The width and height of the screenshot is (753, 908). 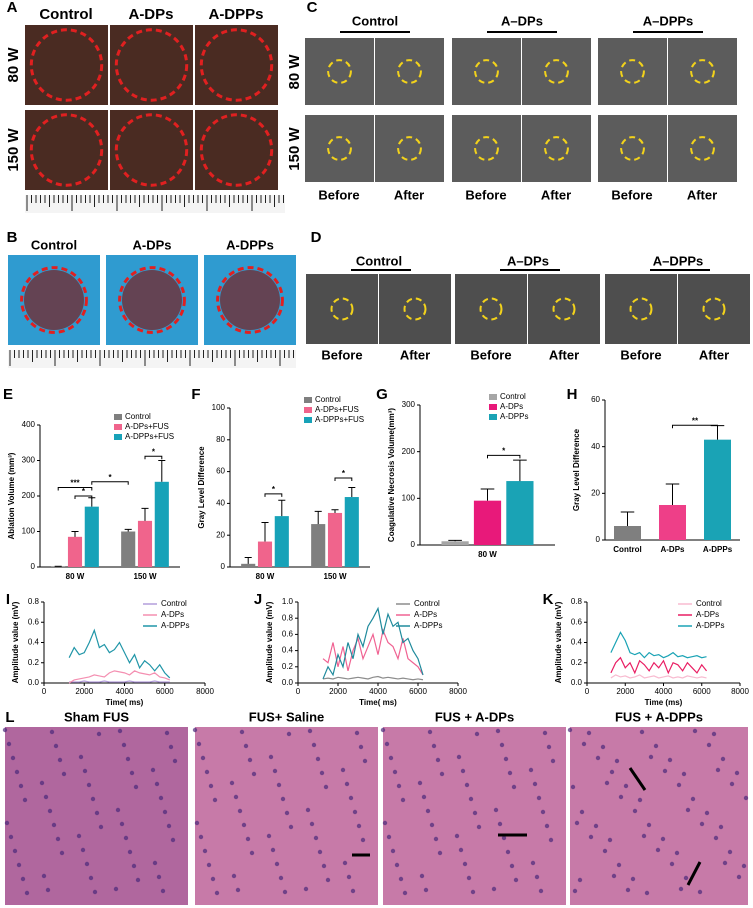 I want to click on x-tick-label: 80 W, so click(x=75, y=576).